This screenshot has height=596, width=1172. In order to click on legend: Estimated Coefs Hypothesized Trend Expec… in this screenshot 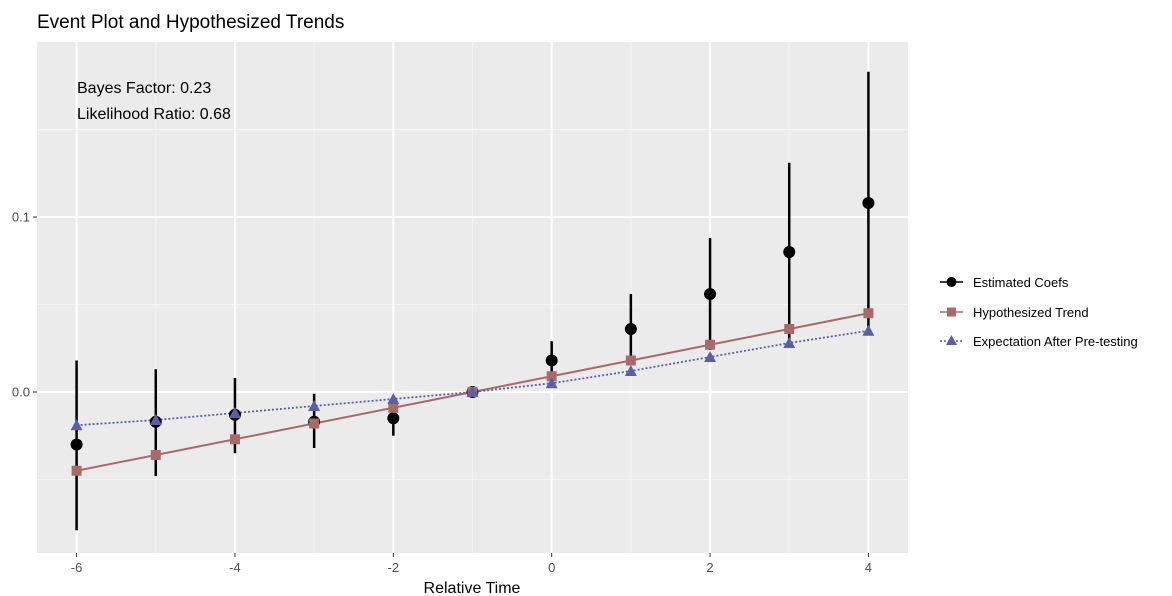, I will do `click(1039, 312)`.